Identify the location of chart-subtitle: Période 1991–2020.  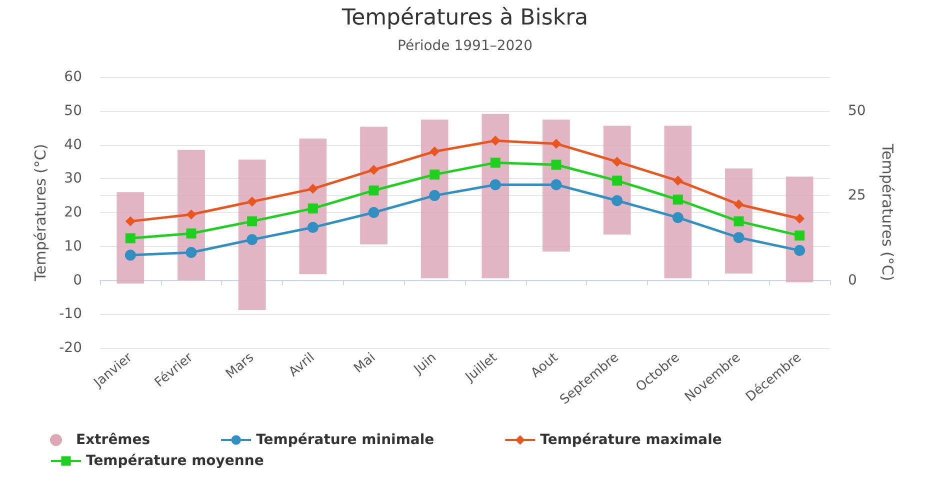
(465, 46).